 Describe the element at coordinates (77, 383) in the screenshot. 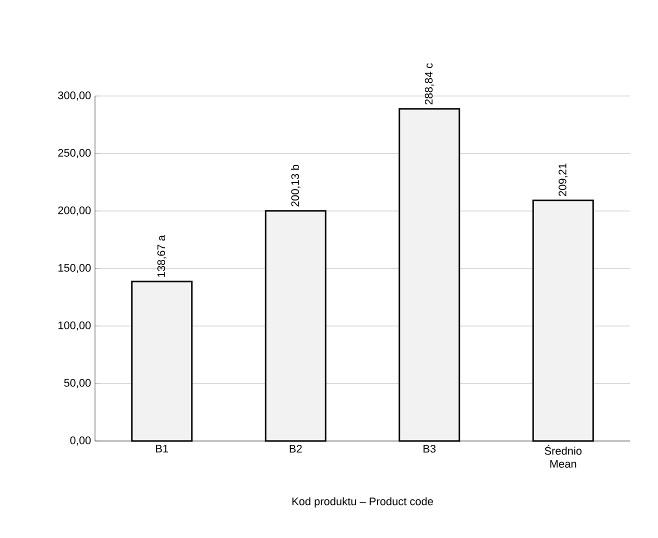

I see `y-tick-label: 50,00` at that location.